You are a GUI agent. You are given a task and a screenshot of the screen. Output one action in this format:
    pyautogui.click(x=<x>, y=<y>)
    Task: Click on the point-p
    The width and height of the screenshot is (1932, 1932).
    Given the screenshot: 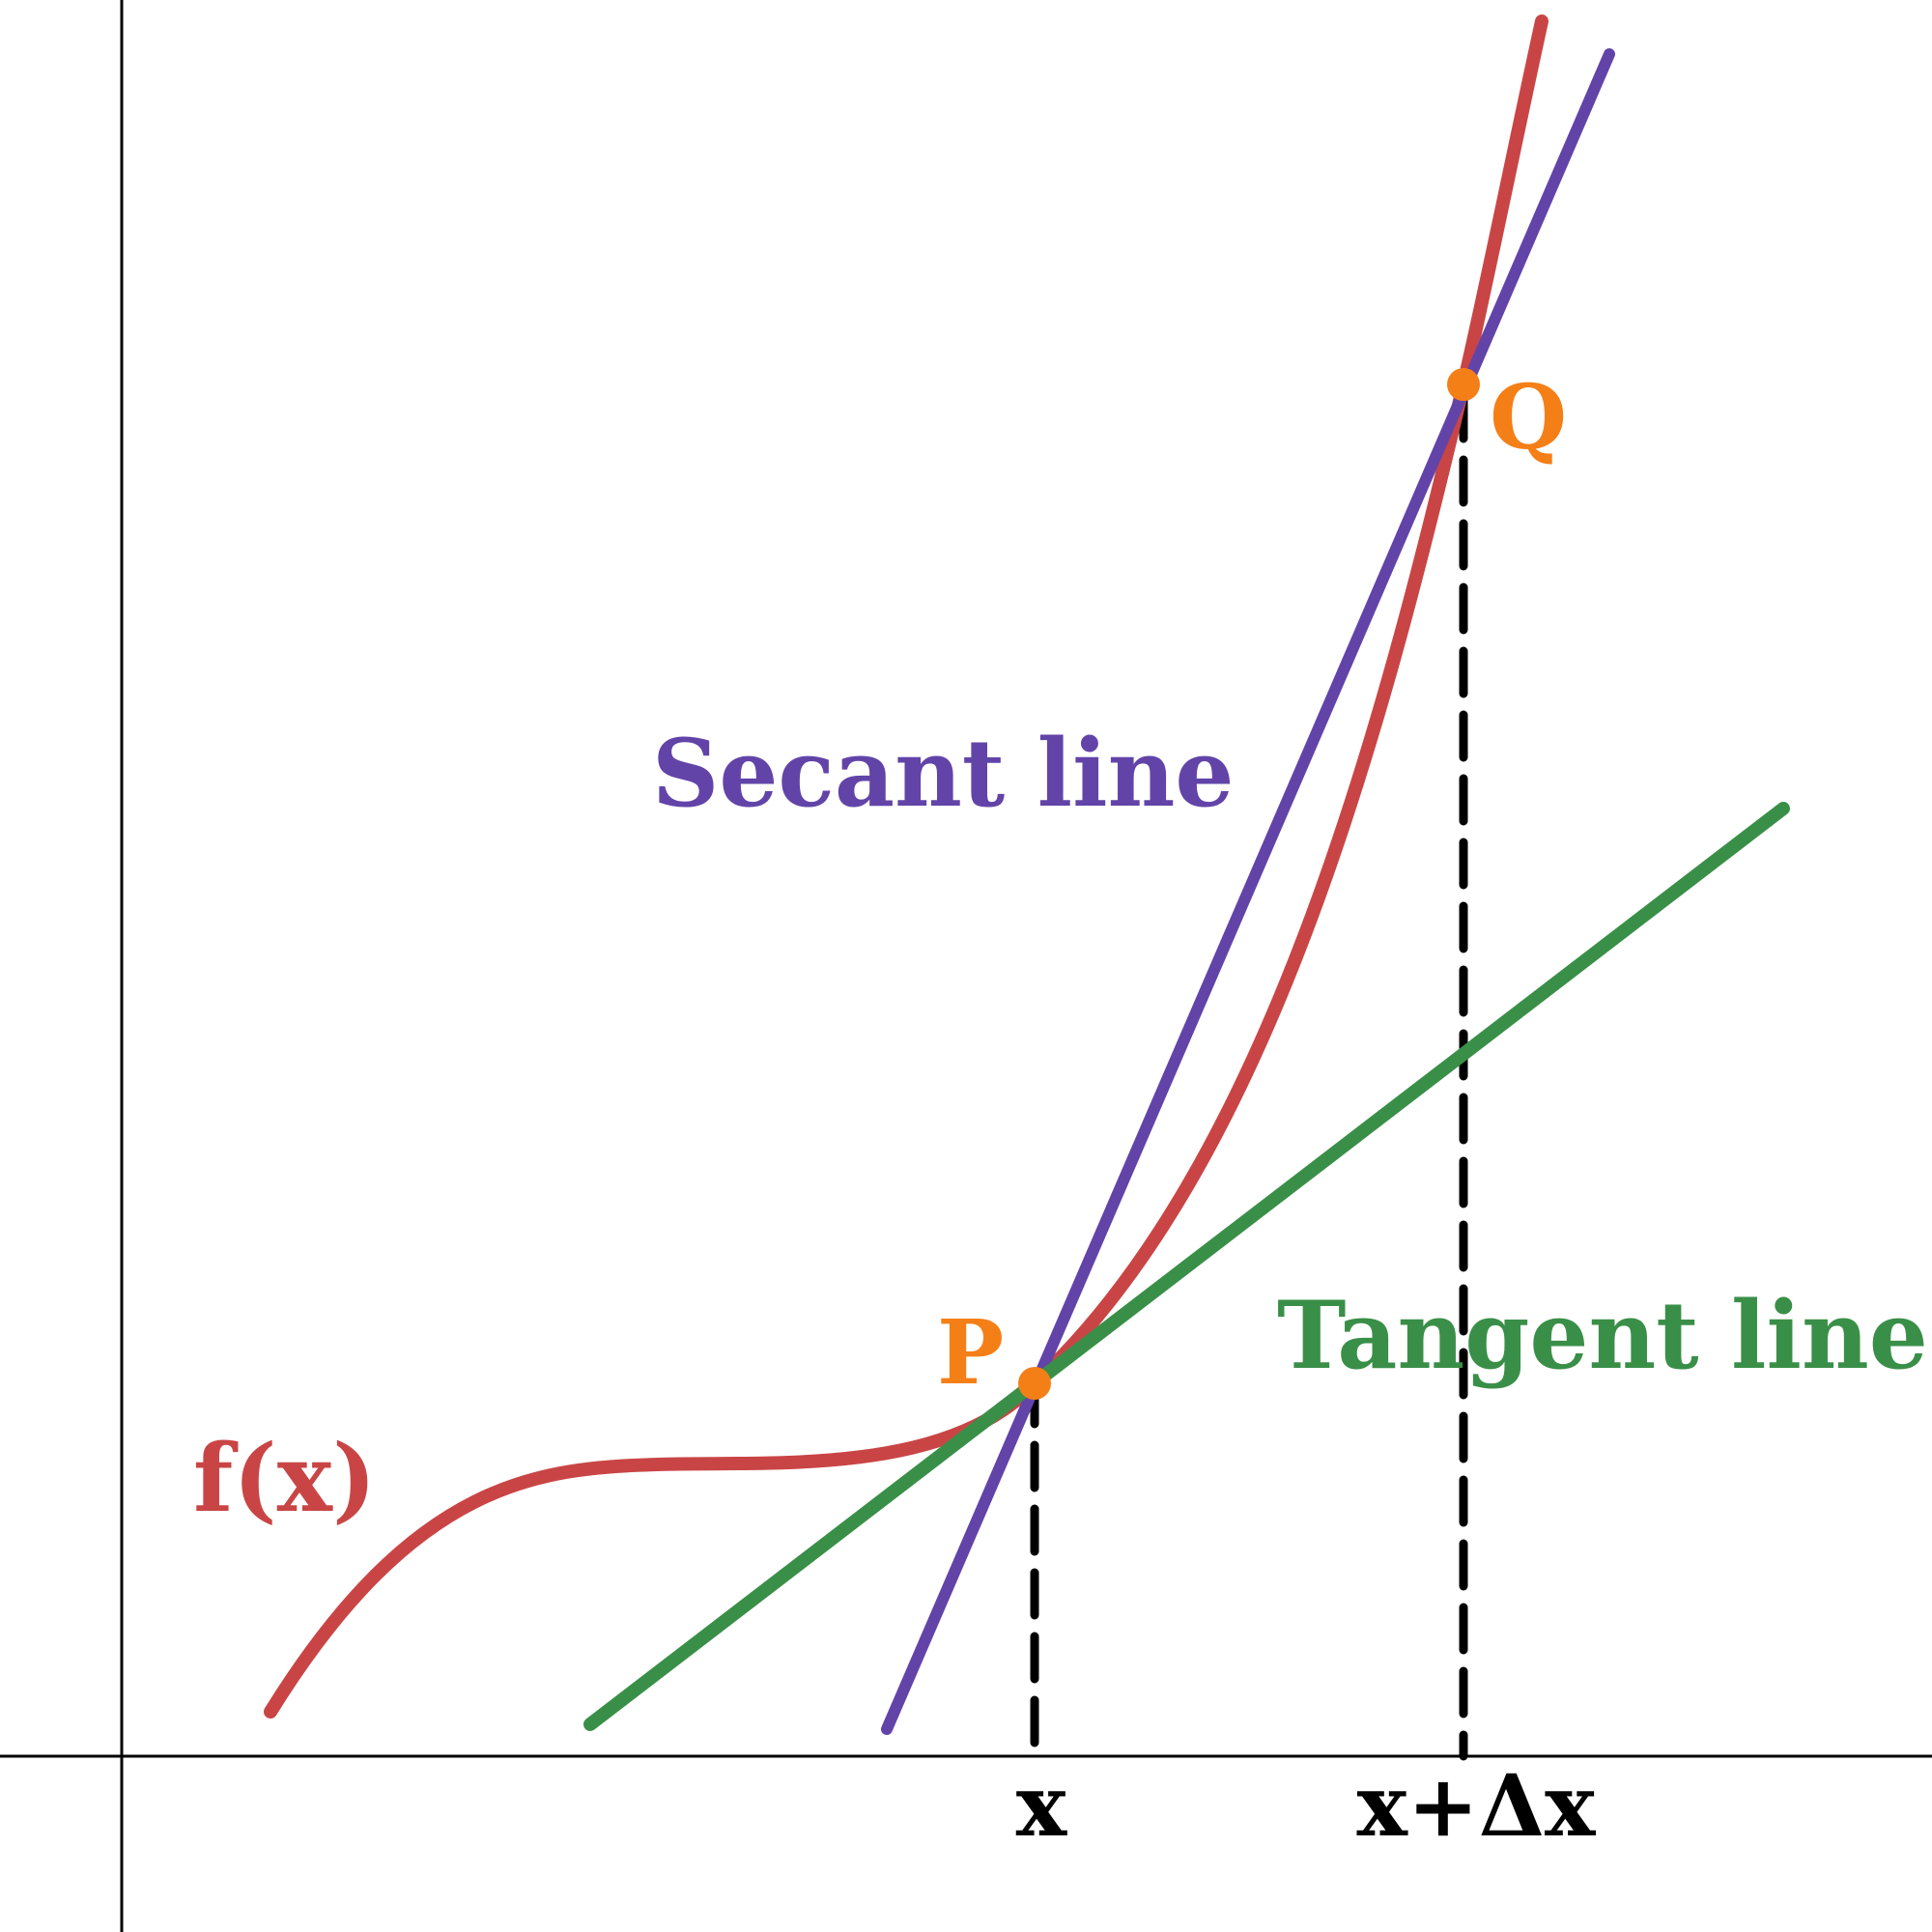 What is the action you would take?
    pyautogui.click(x=1034, y=1383)
    